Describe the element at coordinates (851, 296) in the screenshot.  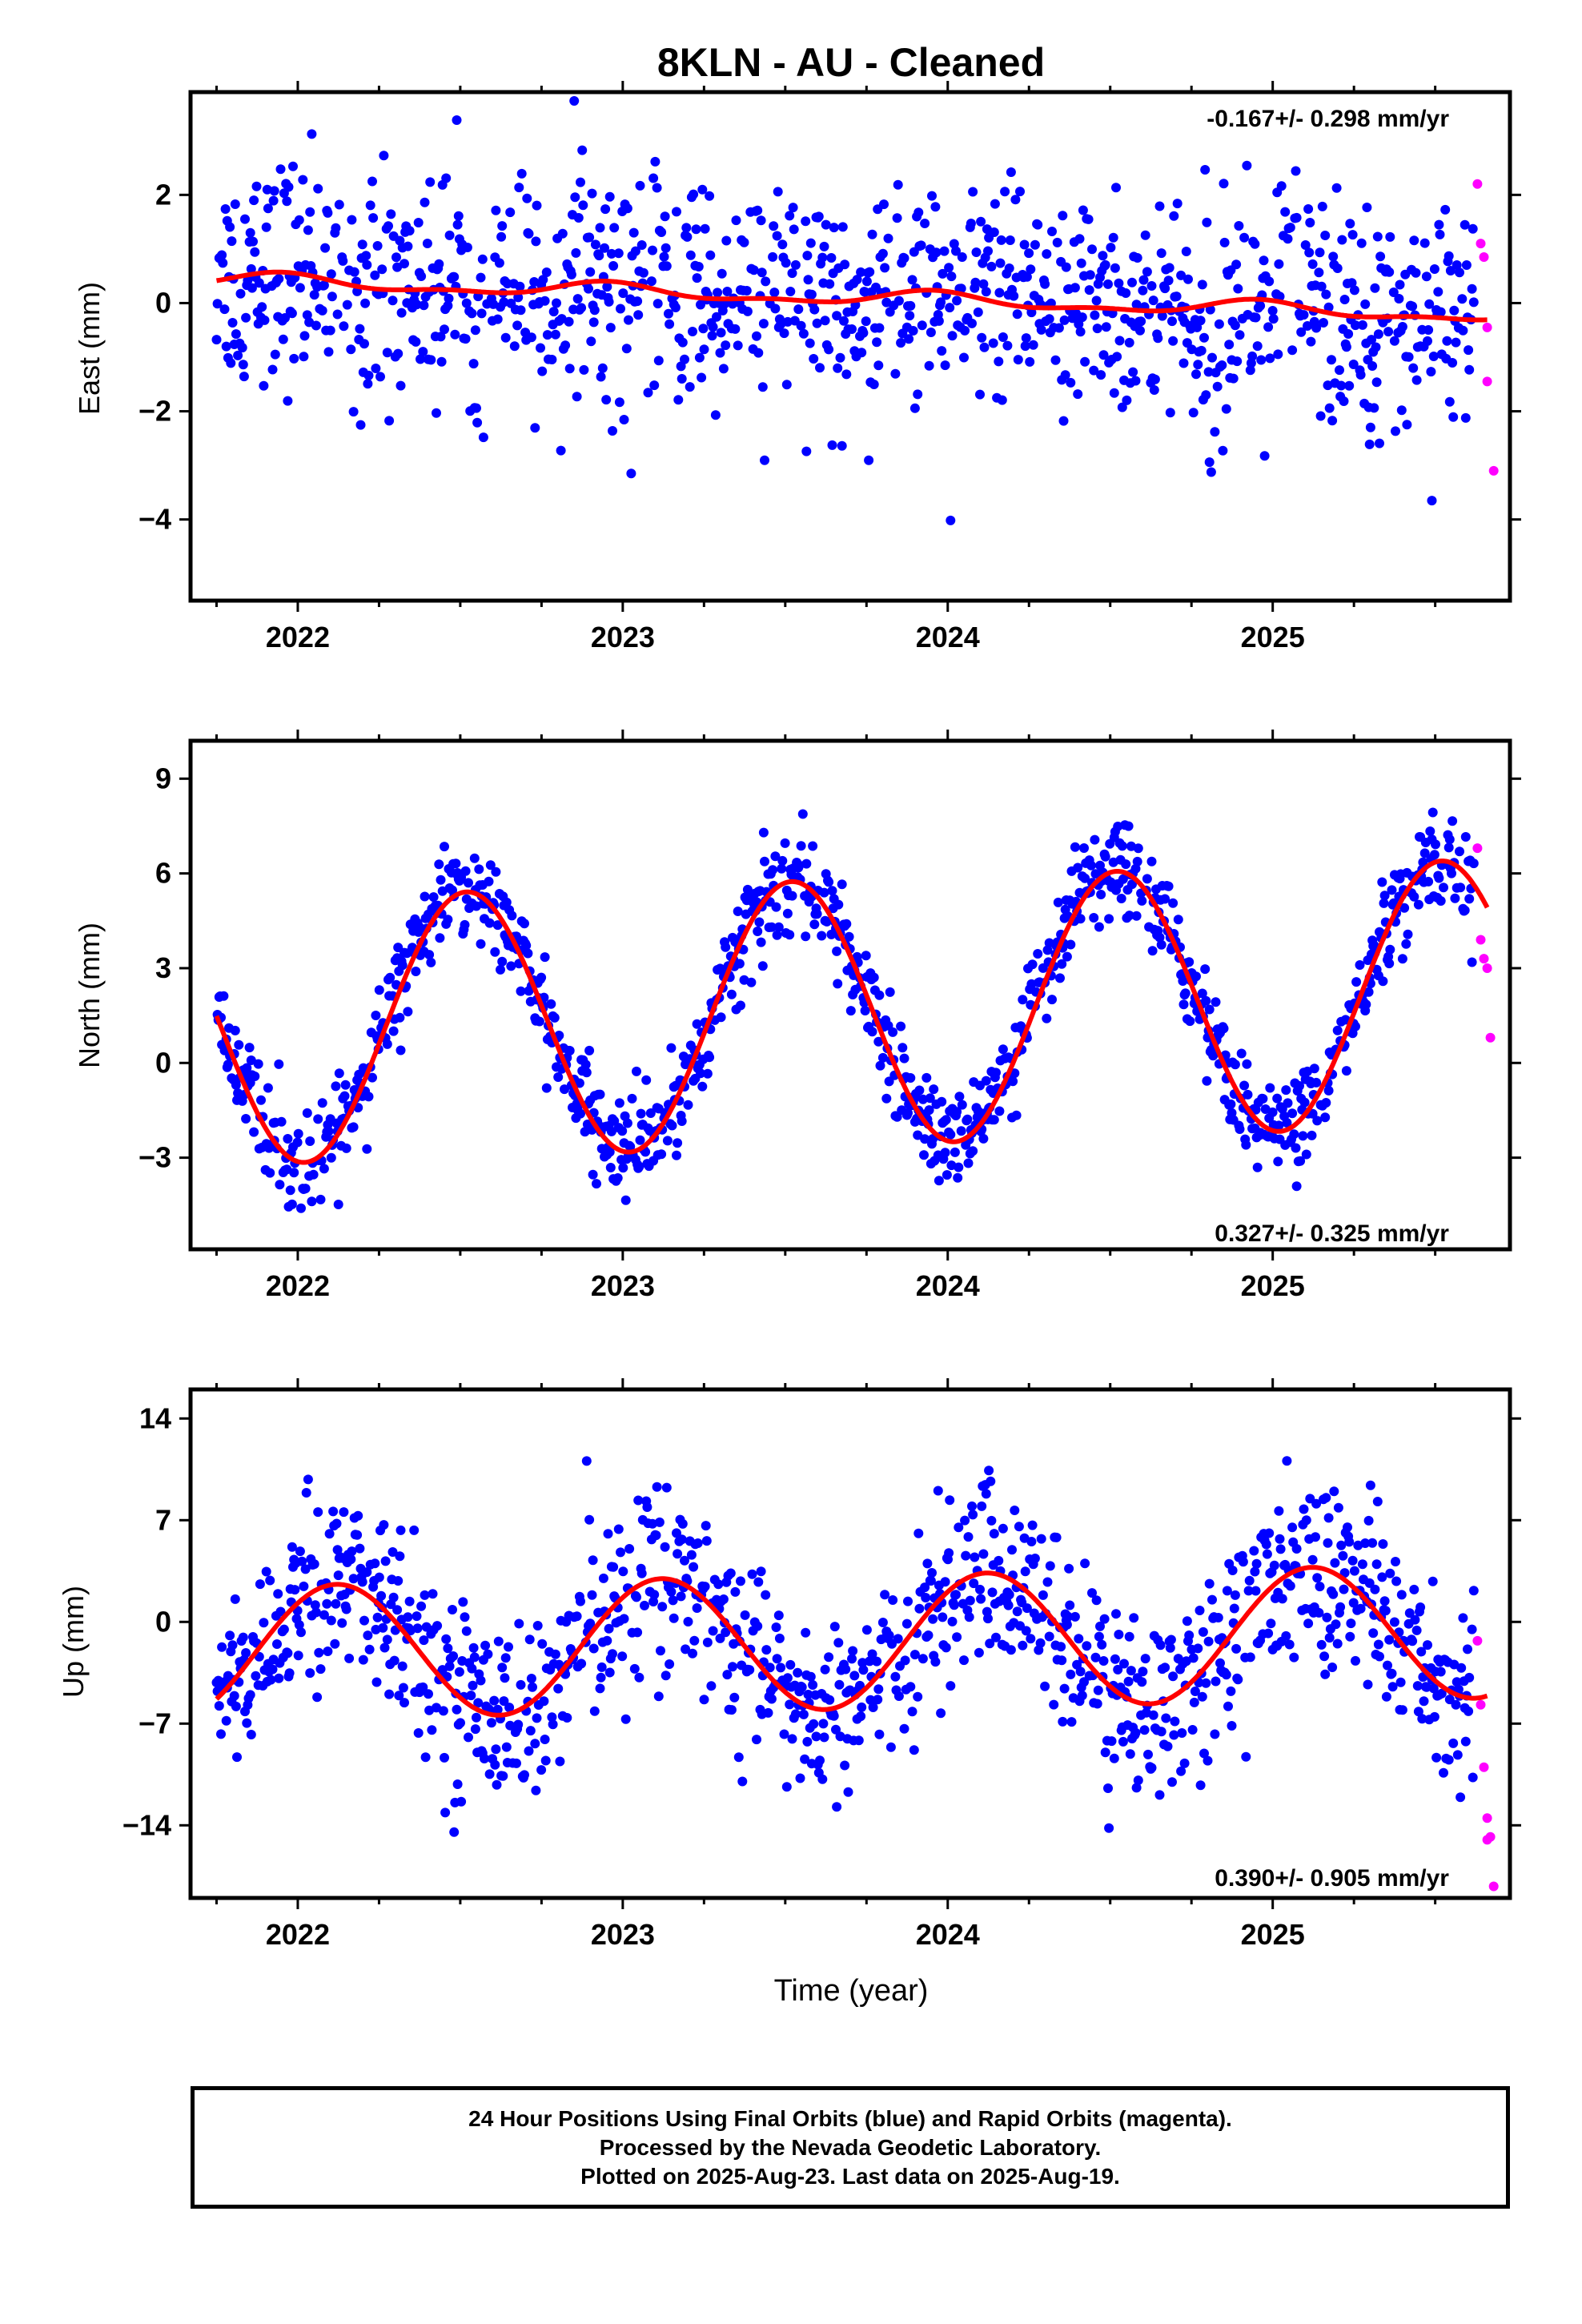
I see `east-model-line` at that location.